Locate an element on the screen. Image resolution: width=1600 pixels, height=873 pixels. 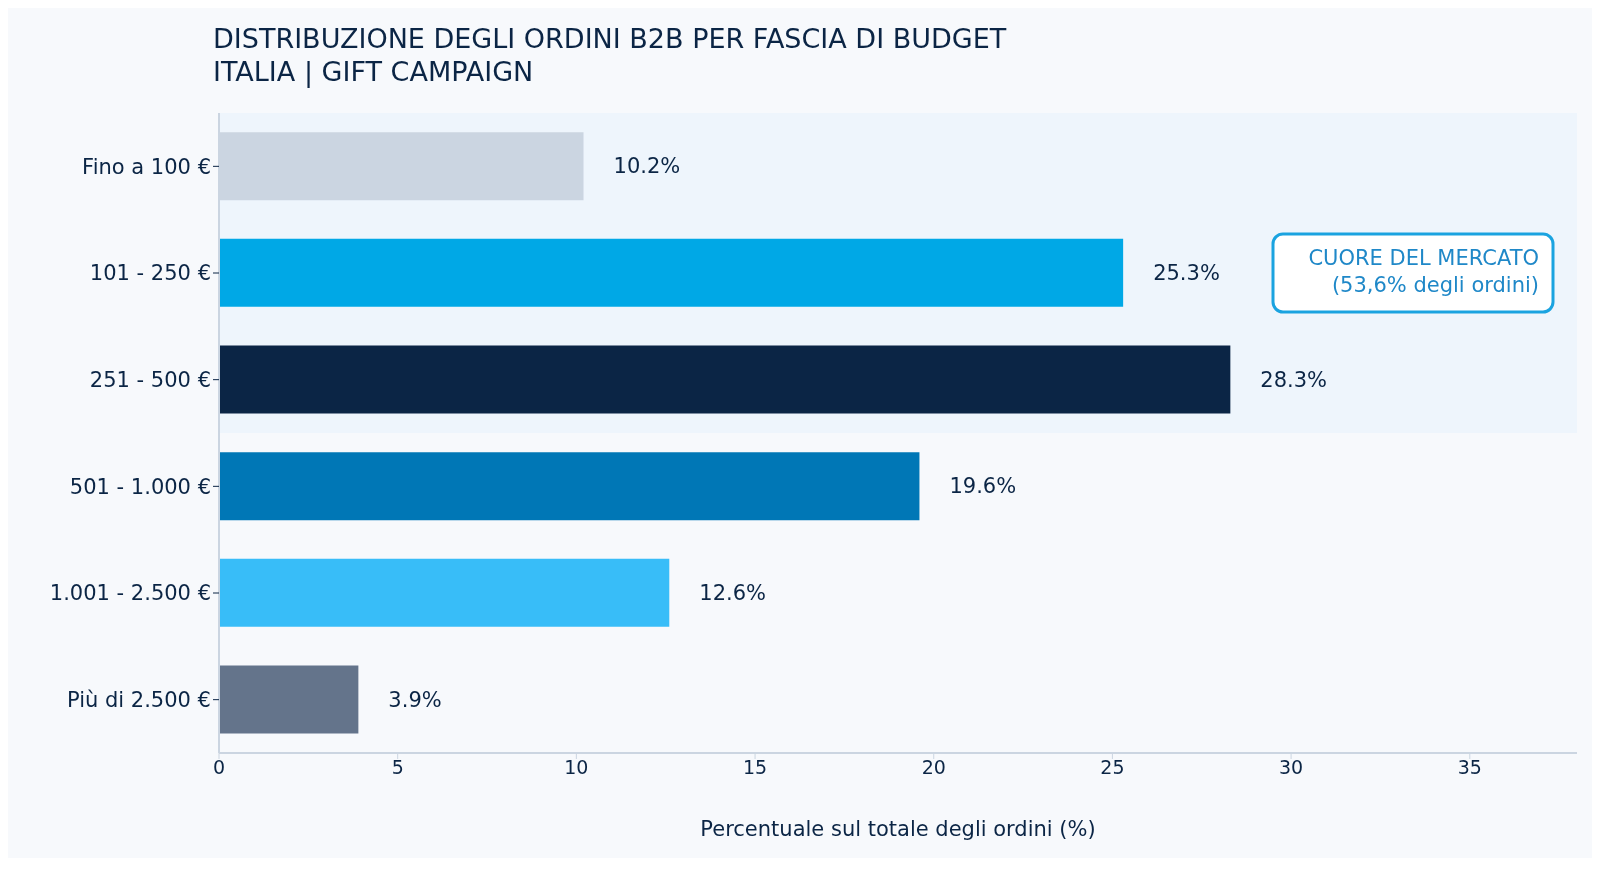
x-tick-label: 20 is located at coordinates (933, 767).